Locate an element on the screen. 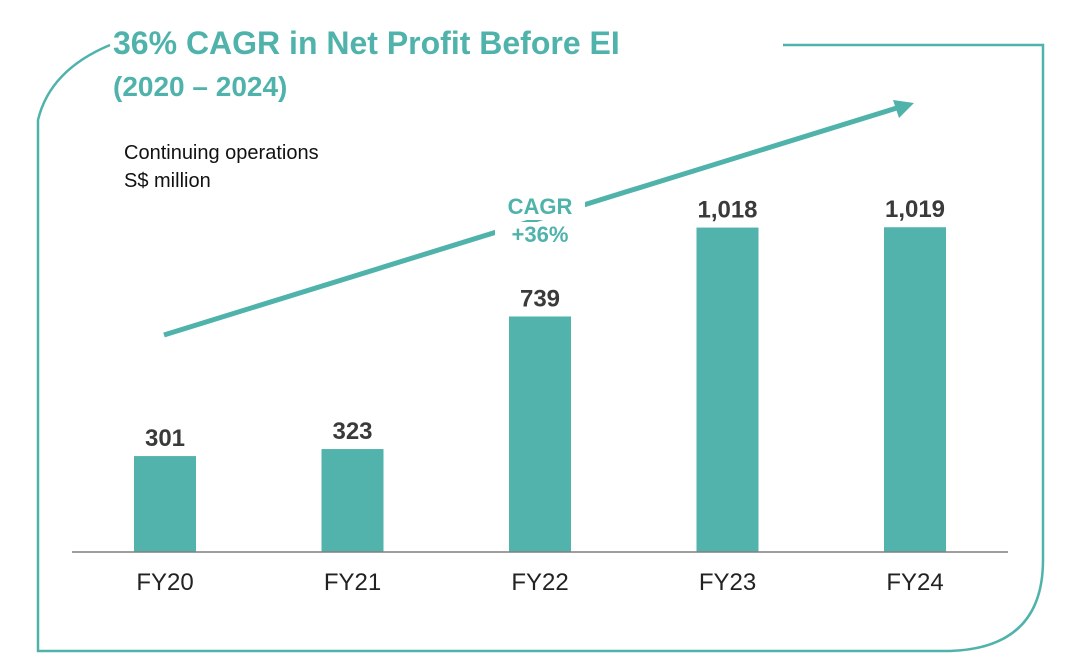  x-tick-label-fy22: FY22 is located at coordinates (539, 582).